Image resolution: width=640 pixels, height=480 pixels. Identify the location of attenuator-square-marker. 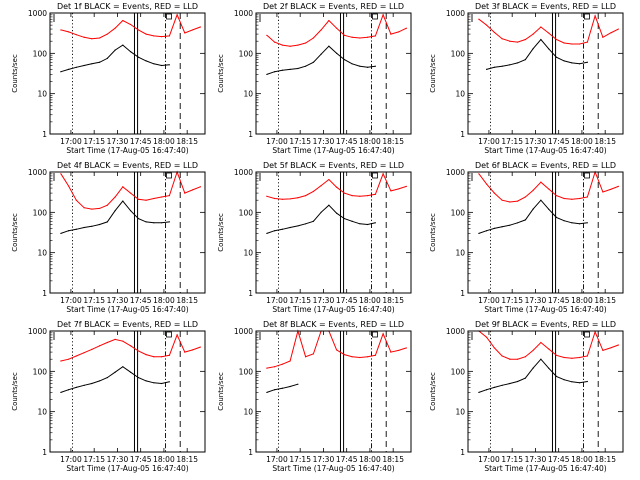
(169, 16).